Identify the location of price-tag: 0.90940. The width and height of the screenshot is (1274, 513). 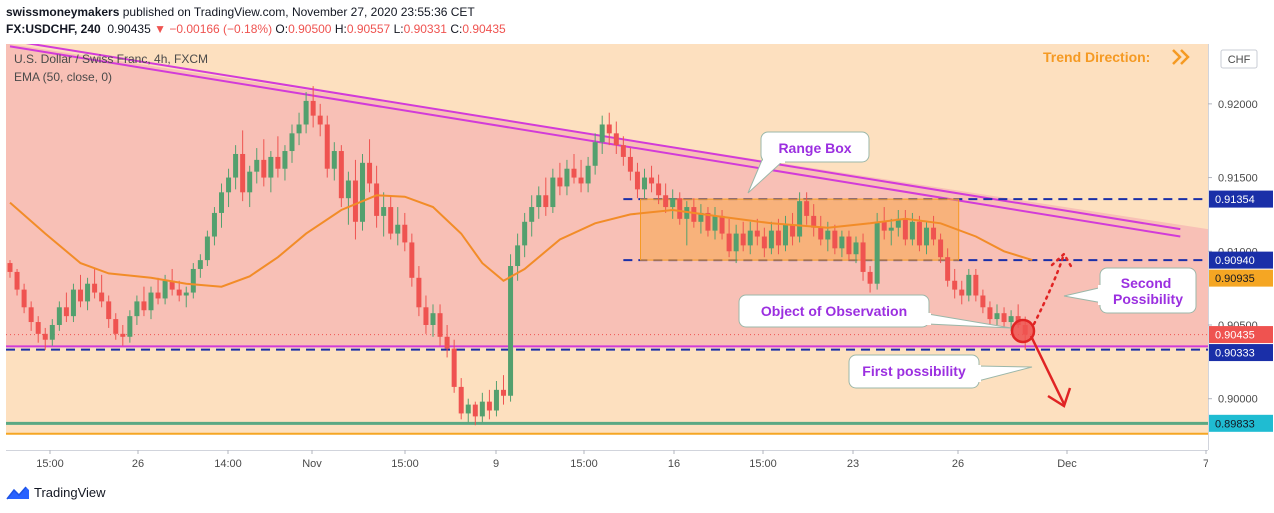
(1241, 260).